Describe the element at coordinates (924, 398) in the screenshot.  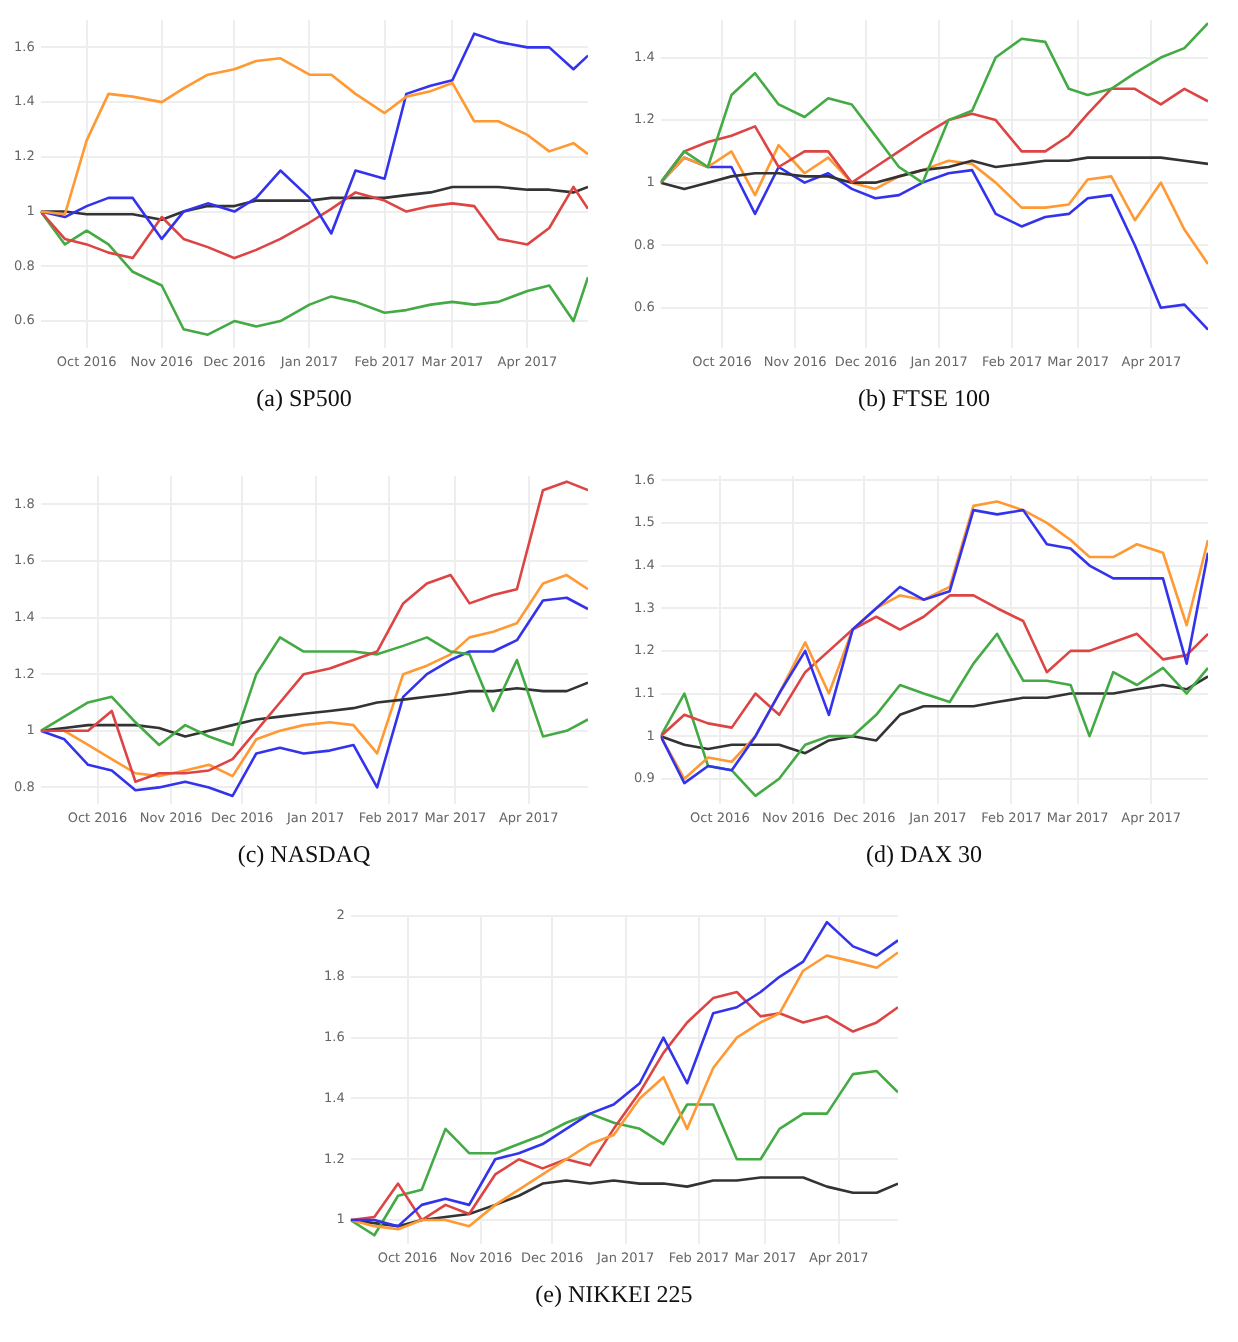
I see `text: (b) FTSE 100` at that location.